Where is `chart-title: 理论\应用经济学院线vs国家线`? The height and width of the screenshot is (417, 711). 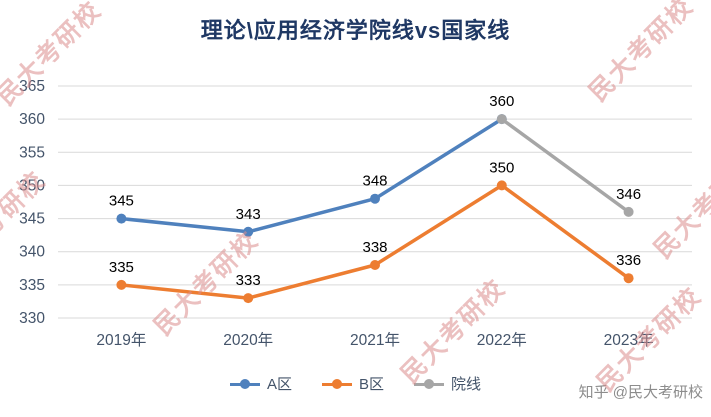 chart-title: 理论\应用经济学院线vs国家线 is located at coordinates (355, 30).